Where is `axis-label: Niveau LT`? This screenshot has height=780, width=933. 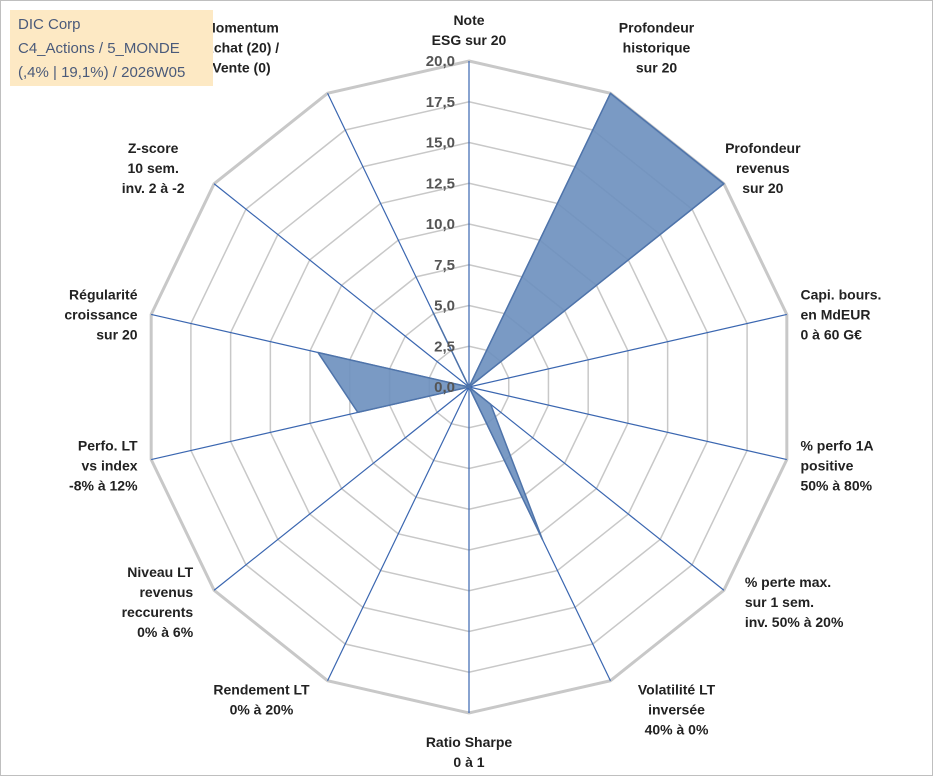 axis-label: Niveau LT is located at coordinates (160, 572).